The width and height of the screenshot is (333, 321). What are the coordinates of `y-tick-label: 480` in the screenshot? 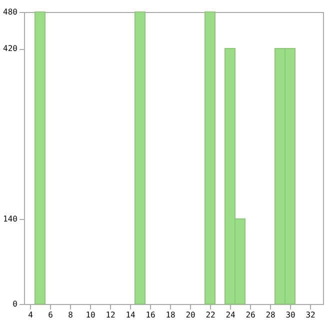 It's located at (10, 12).